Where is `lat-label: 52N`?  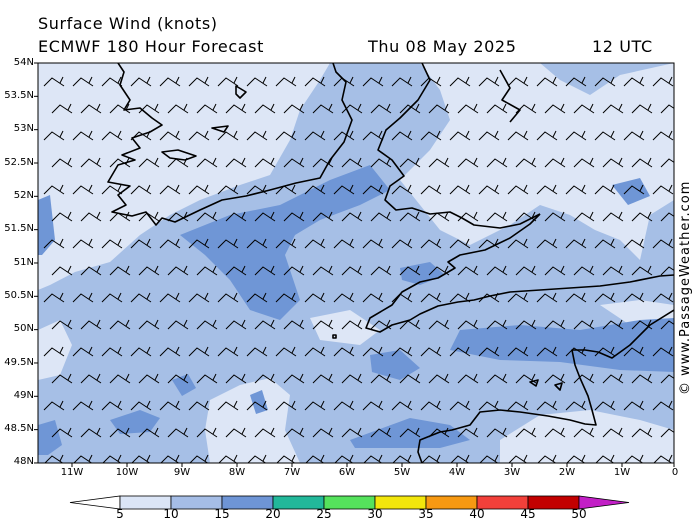 lat-label: 52N is located at coordinates (23, 195).